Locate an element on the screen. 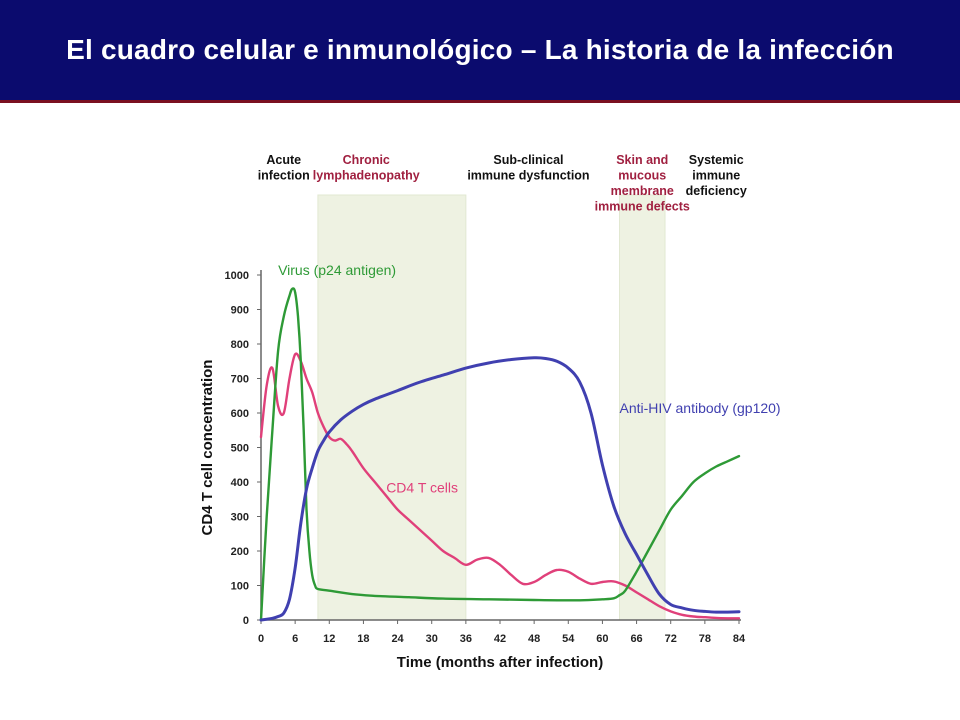 This screenshot has height=720, width=960. y-tick-label: 1000 is located at coordinates (237, 276).